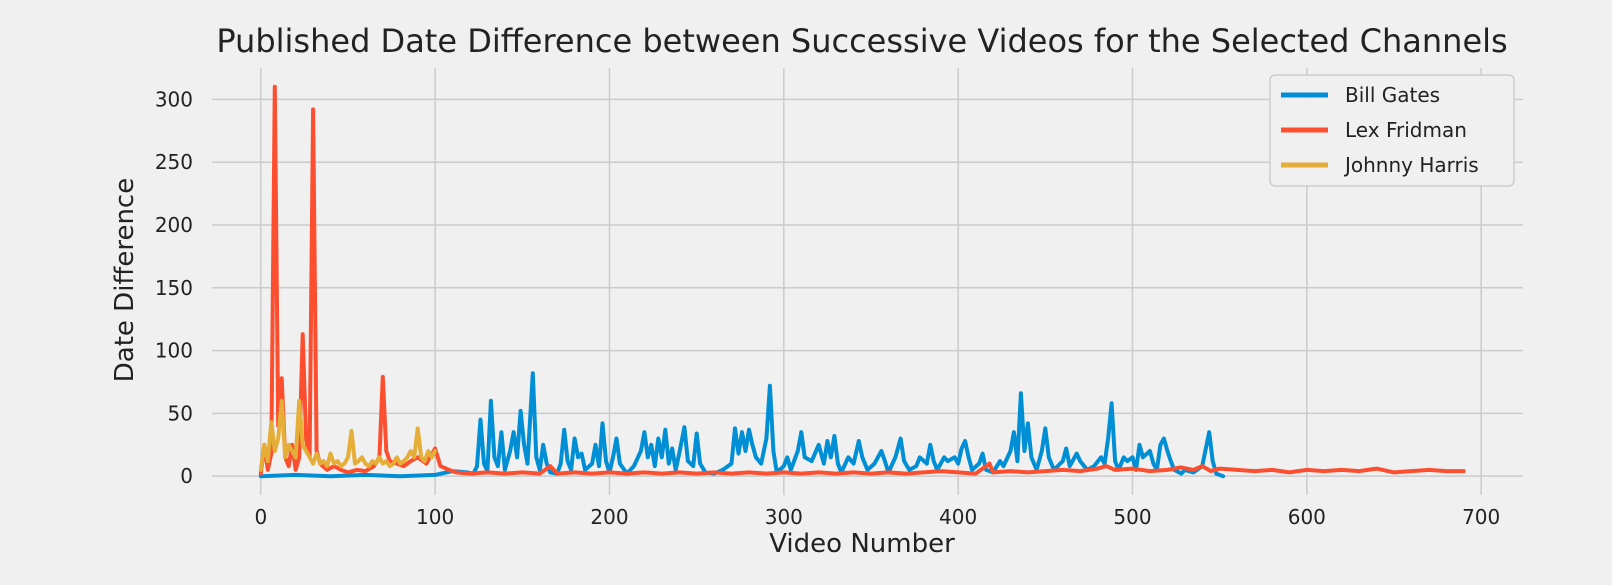 This screenshot has width=1612, height=585. Describe the element at coordinates (784, 517) in the screenshot. I see `x-tick-label: 300` at that location.